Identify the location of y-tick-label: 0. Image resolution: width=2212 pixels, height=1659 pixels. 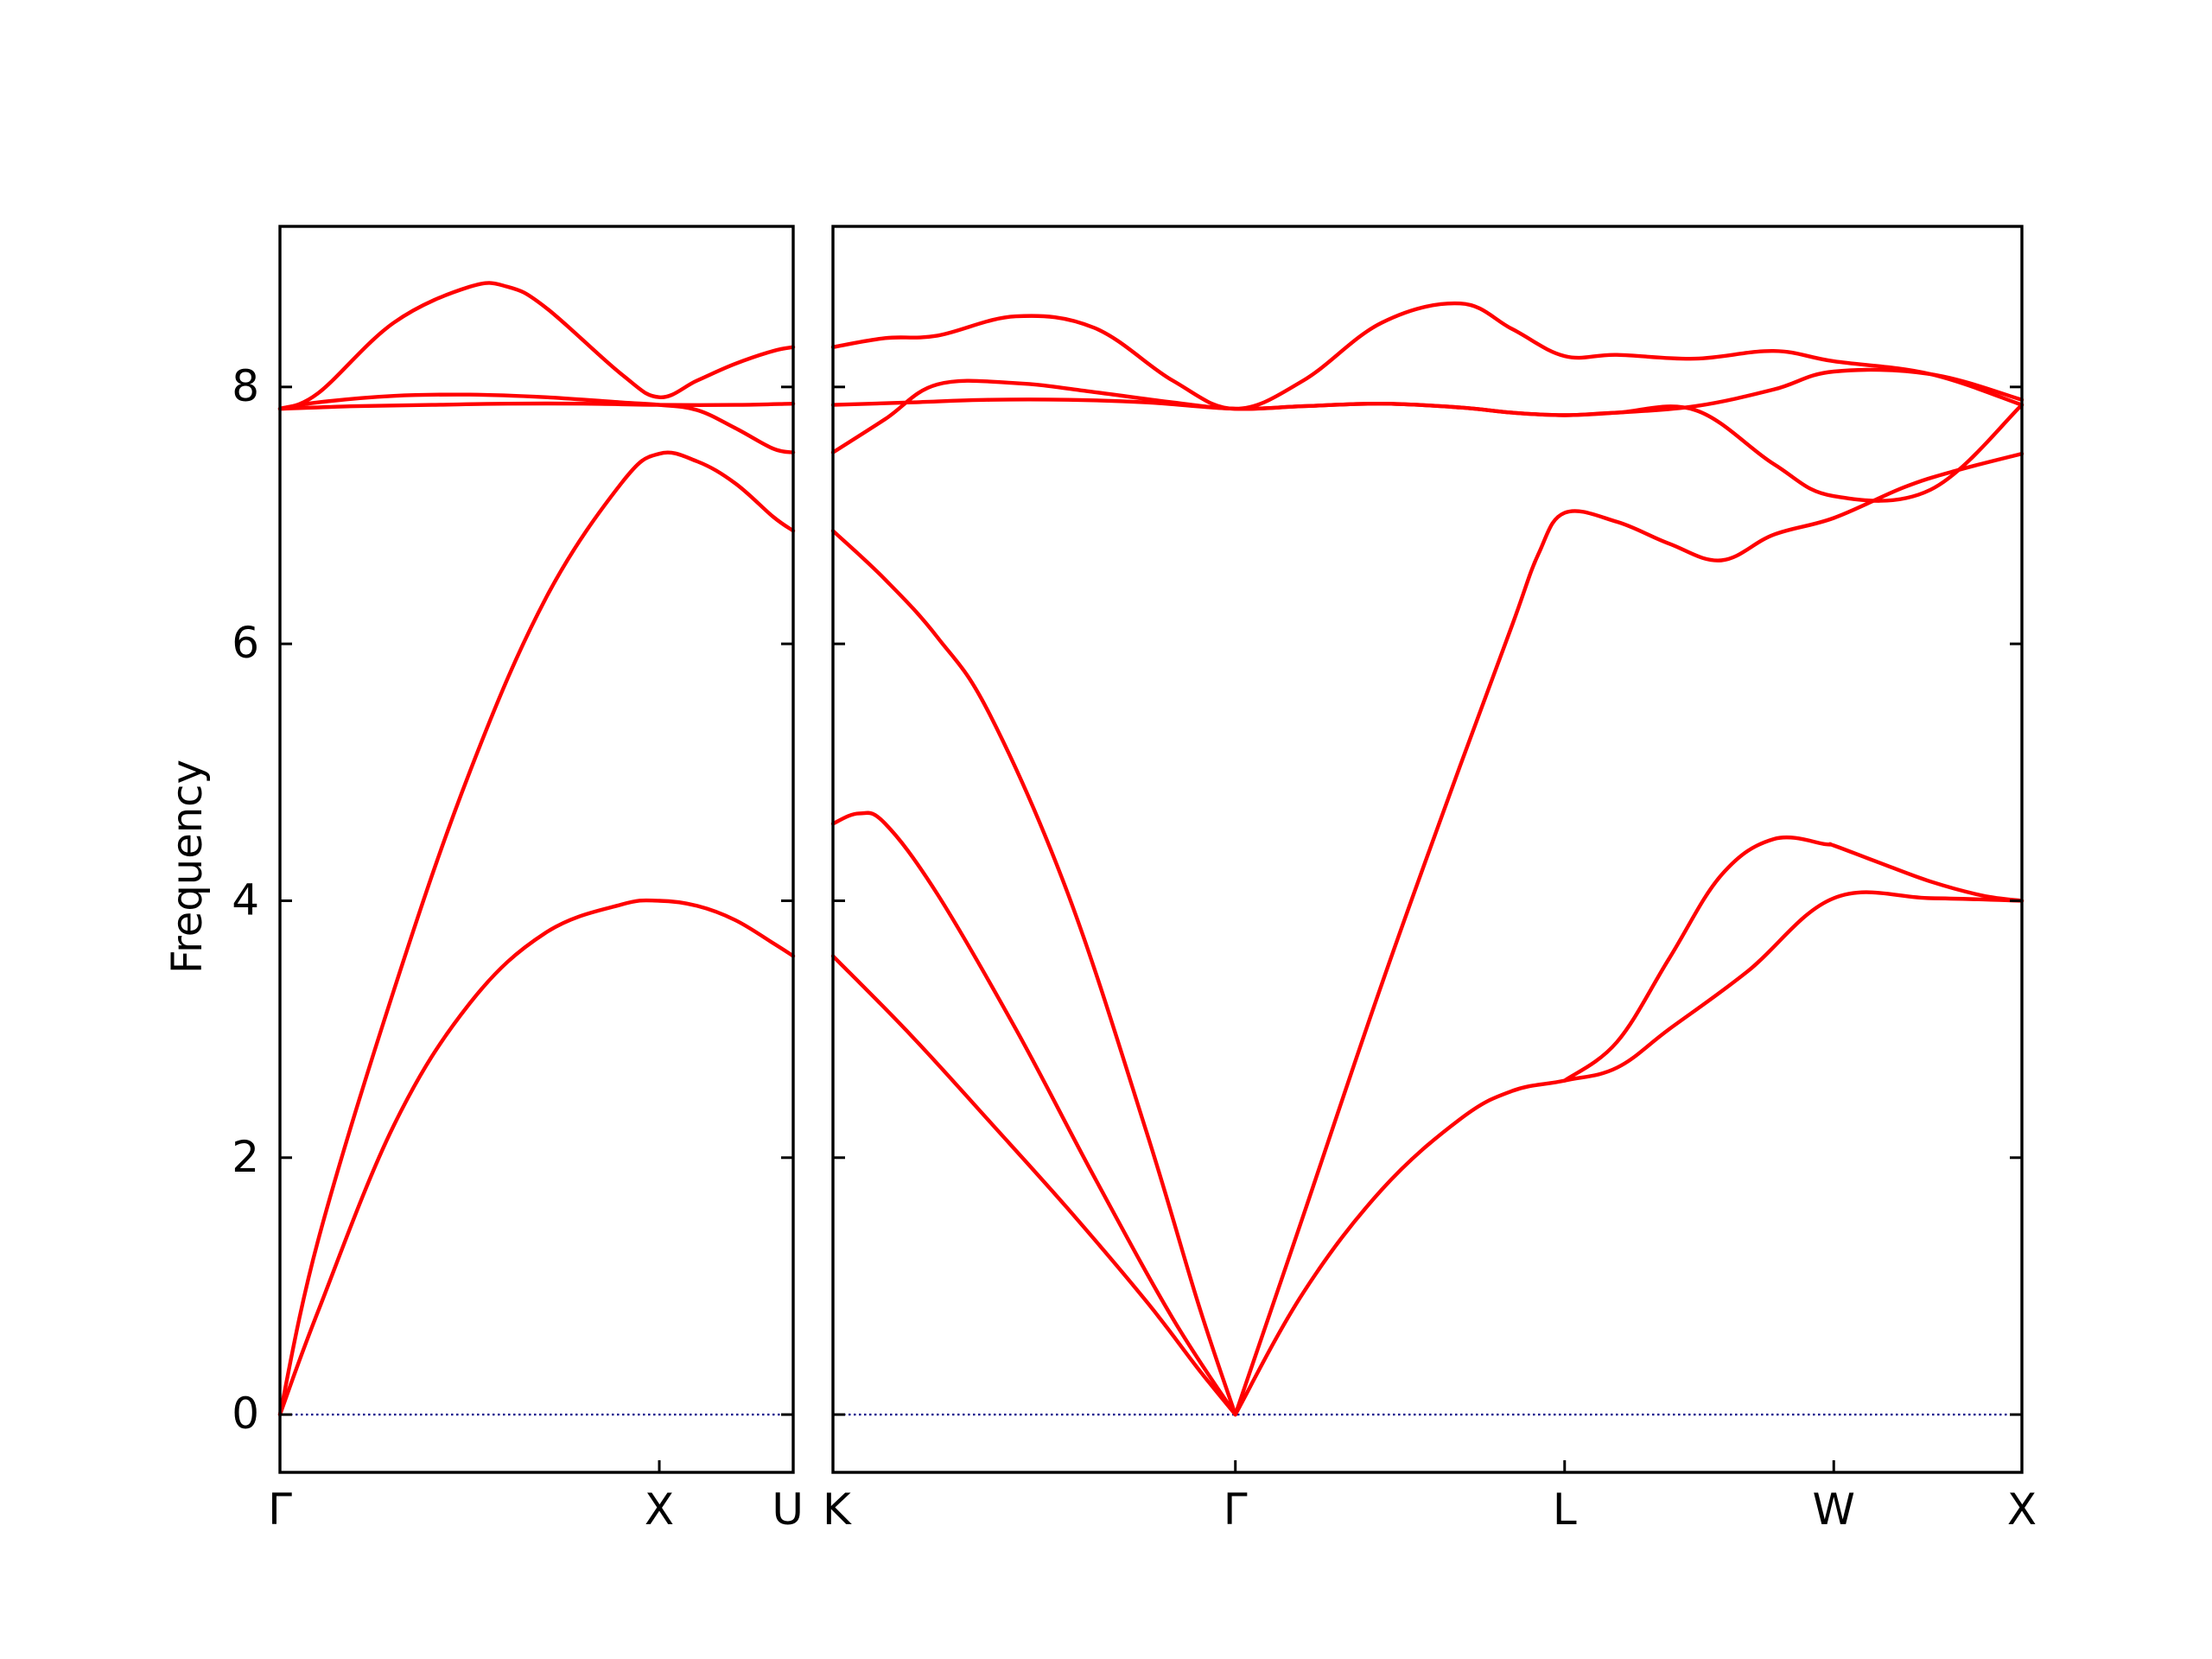
(245, 1414).